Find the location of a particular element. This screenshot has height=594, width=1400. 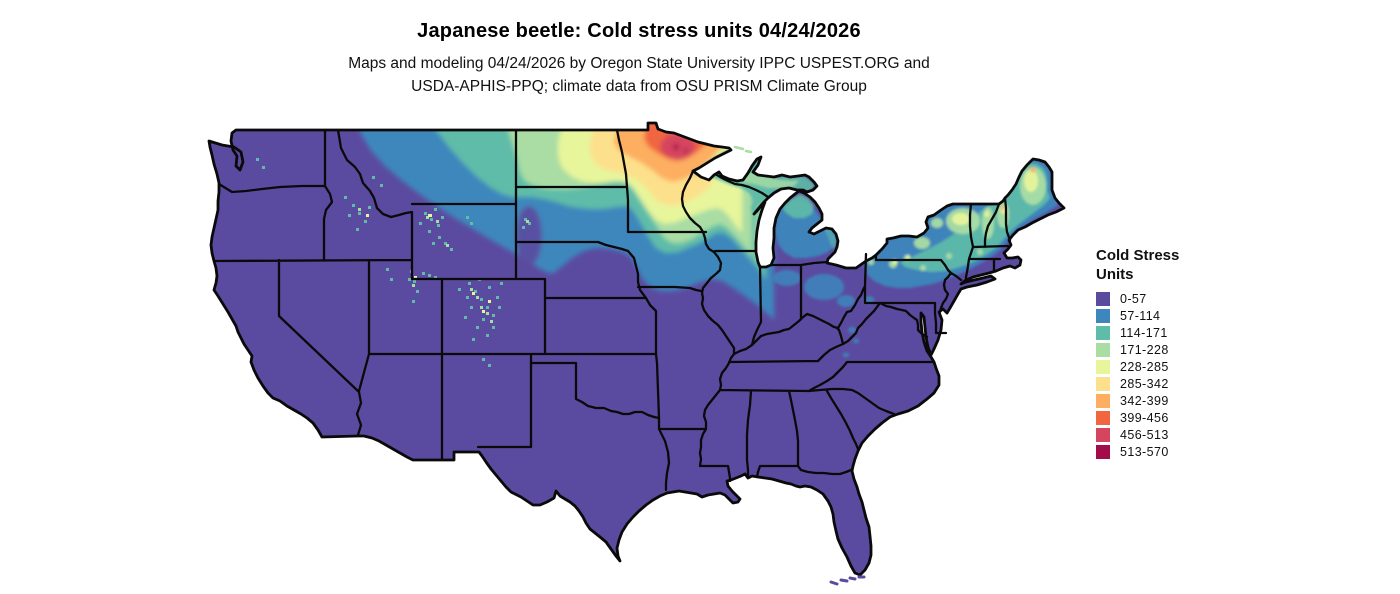

mountain-speckles-green is located at coordinates (443, 265).